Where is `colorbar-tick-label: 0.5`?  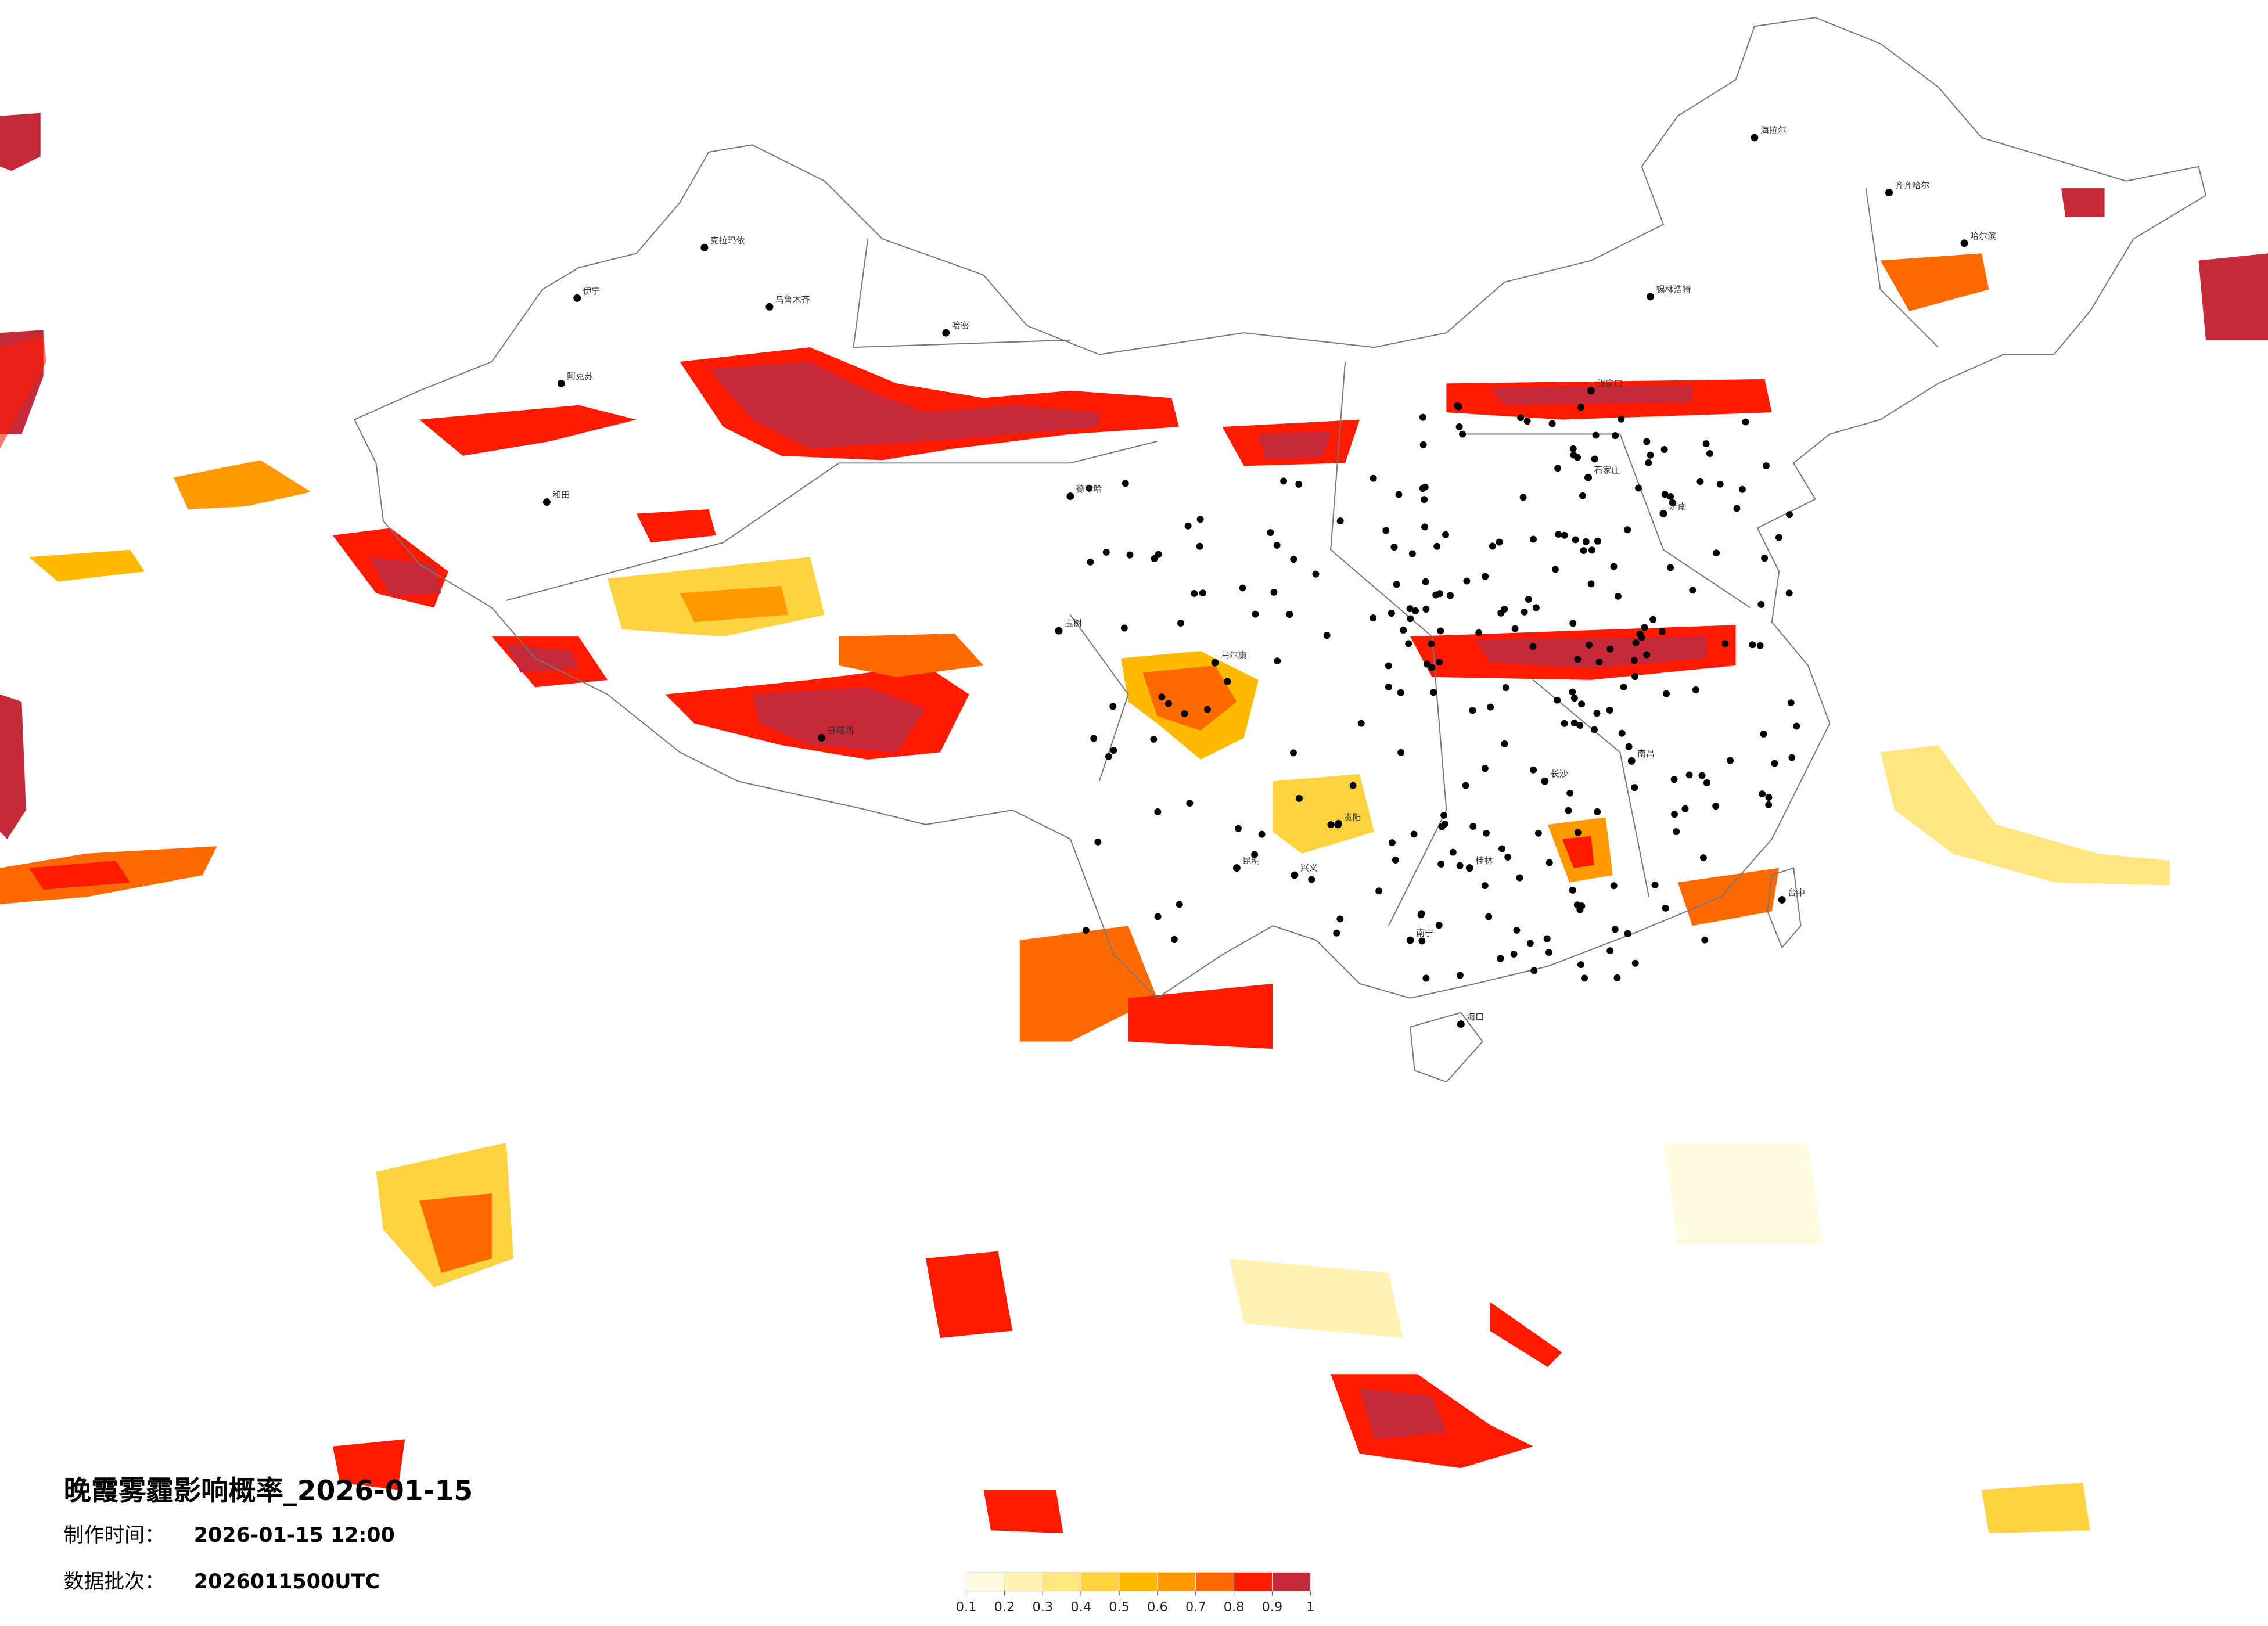 colorbar-tick-label: 0.5 is located at coordinates (1119, 1607).